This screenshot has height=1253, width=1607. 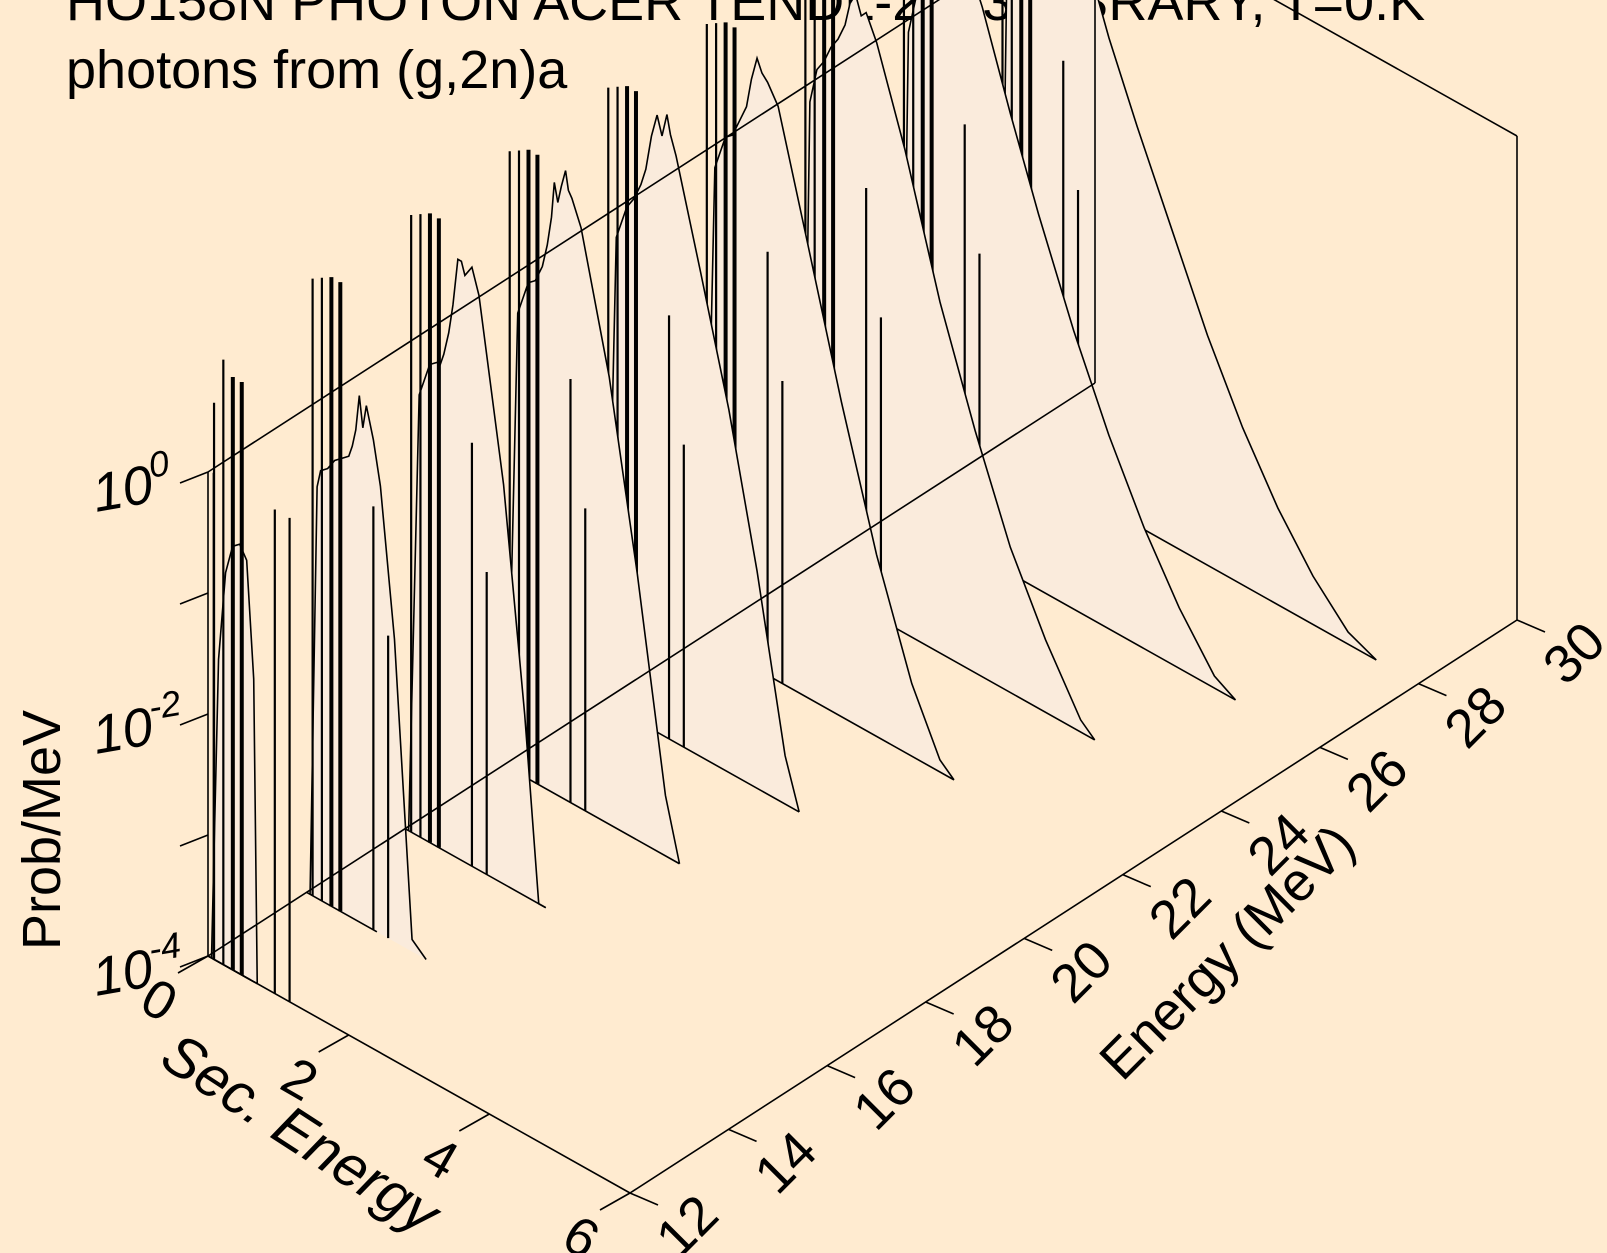 I want to click on y-tick-label-0: 10⁰, so click(x=131, y=483).